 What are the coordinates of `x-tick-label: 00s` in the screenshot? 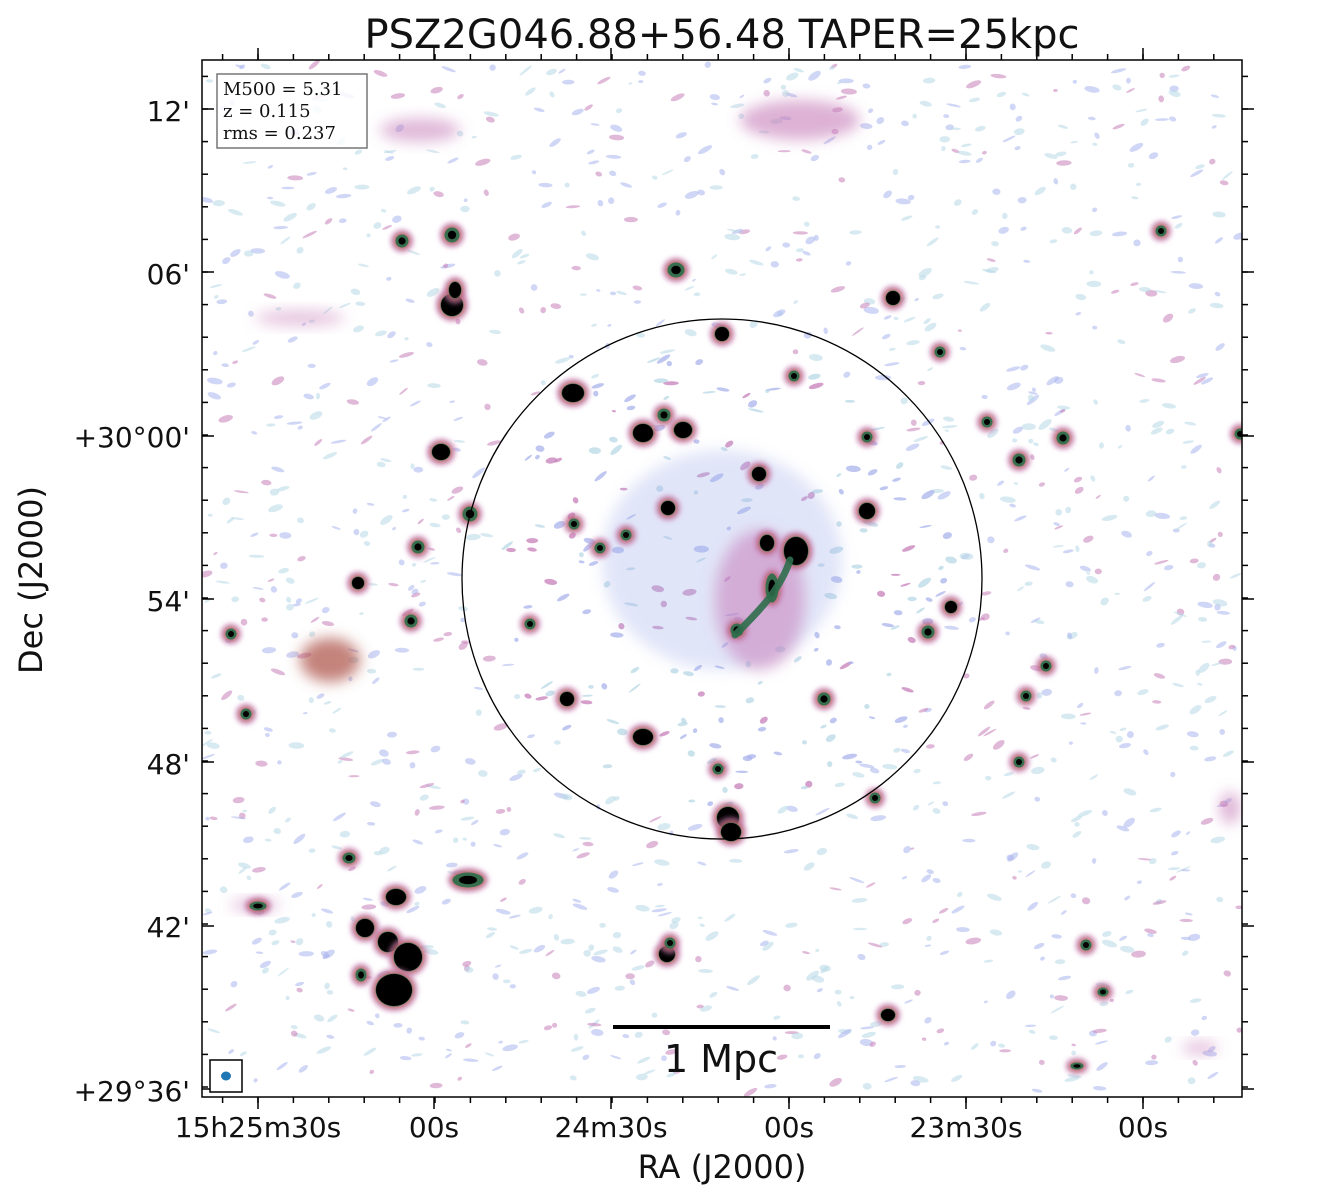 It's located at (789, 1127).